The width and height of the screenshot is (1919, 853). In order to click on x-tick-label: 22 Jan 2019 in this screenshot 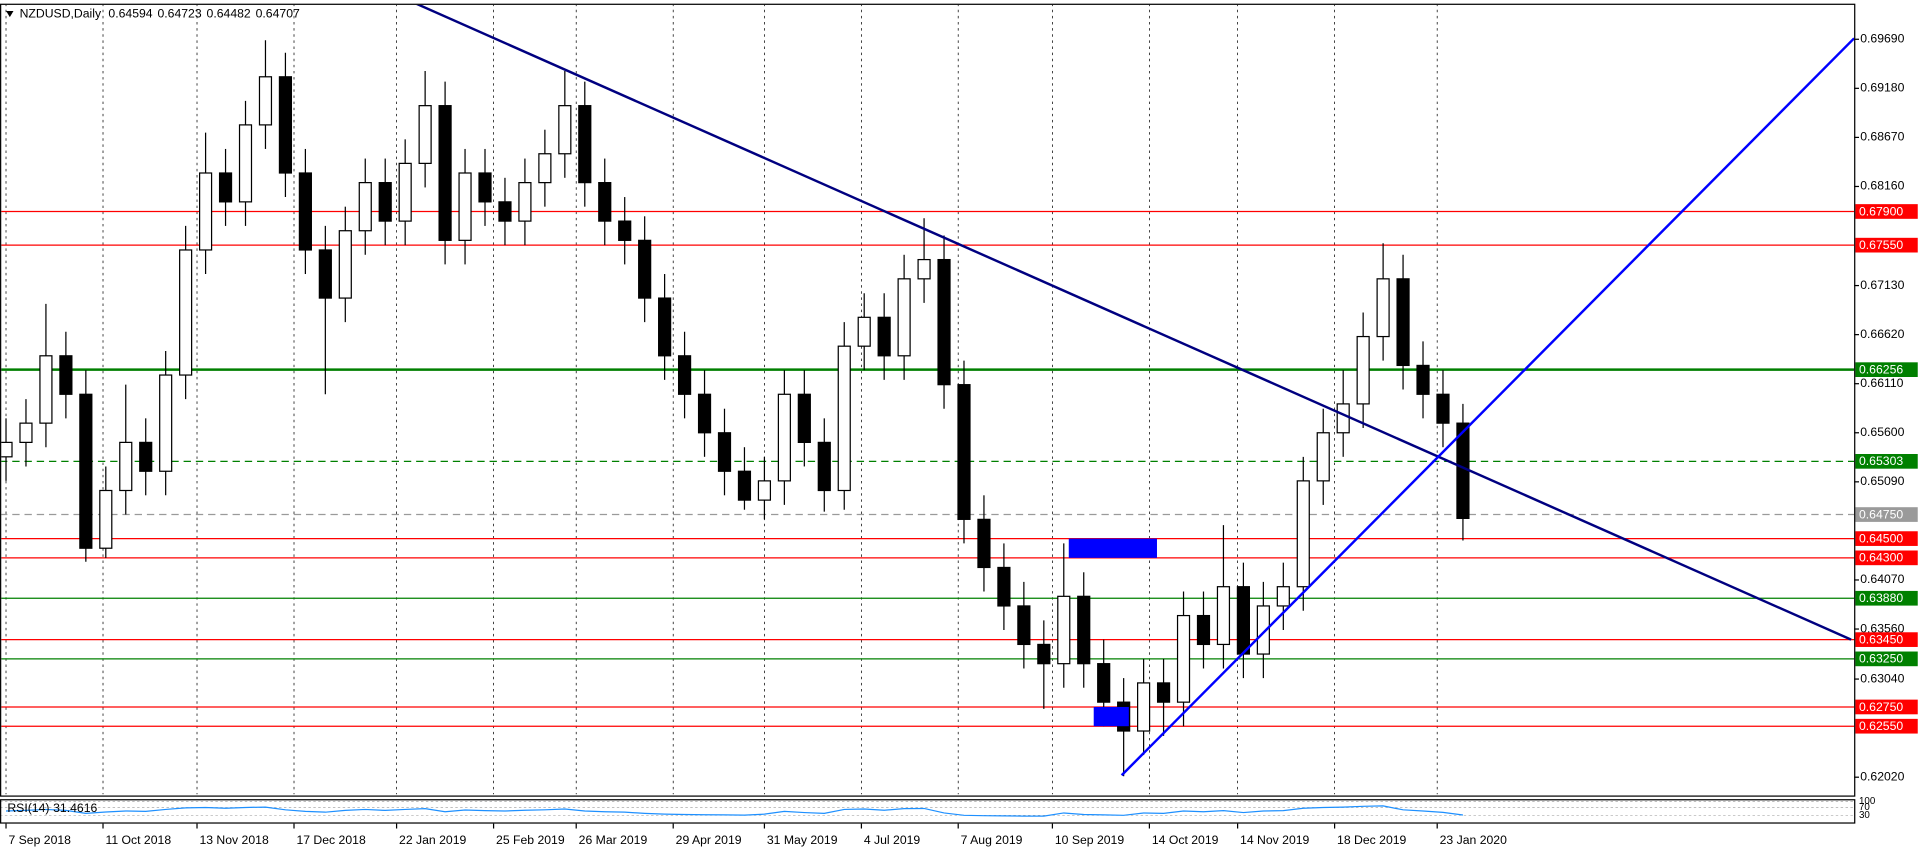, I will do `click(432, 840)`.